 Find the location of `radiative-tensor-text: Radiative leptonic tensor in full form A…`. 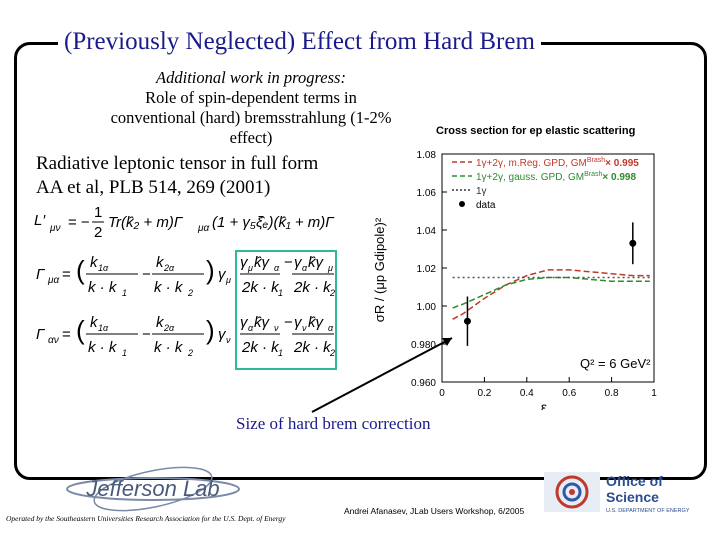

radiative-tensor-text: Radiative leptonic tensor in full form A… is located at coordinates (177, 176).